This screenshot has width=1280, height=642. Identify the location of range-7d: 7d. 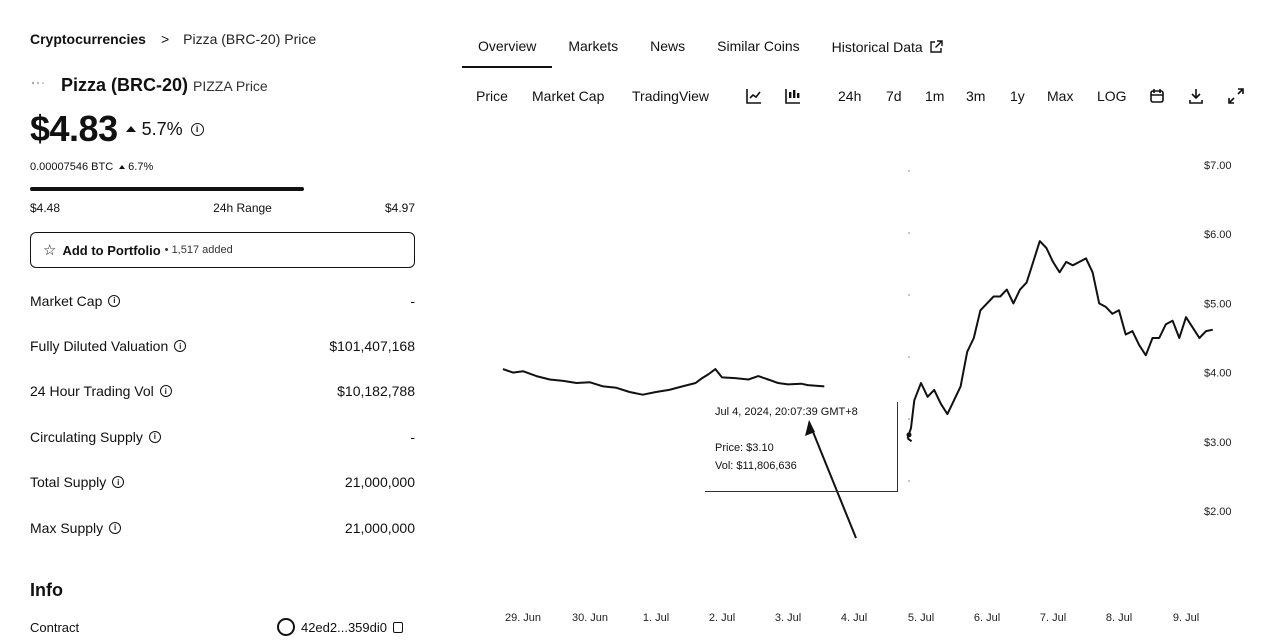
(894, 96).